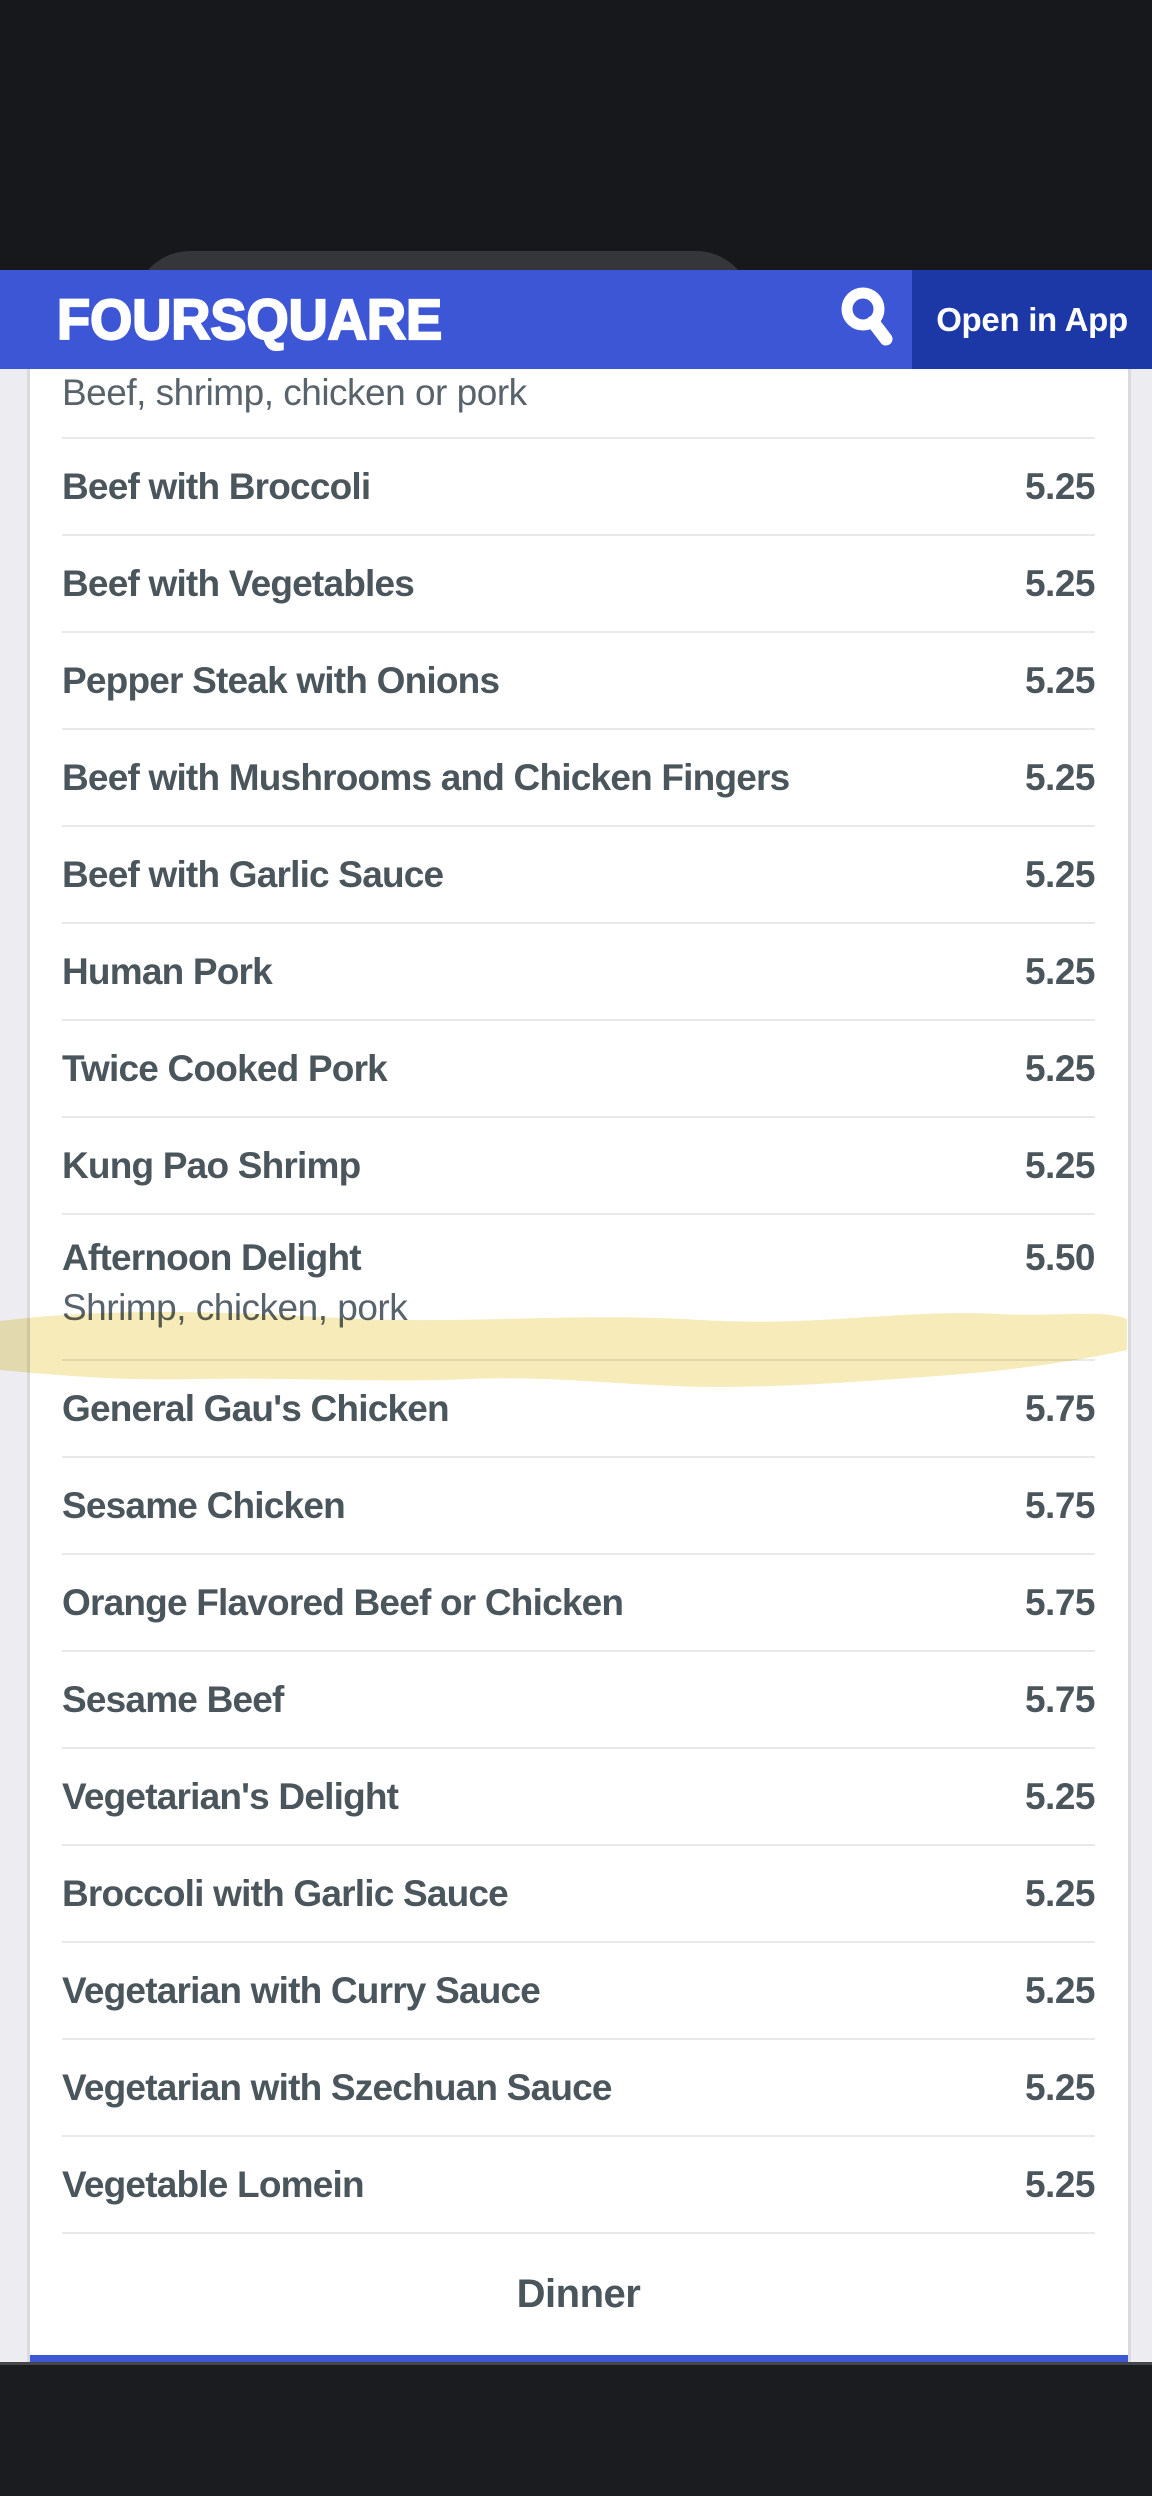  Describe the element at coordinates (578, 2293) in the screenshot. I see `menu-section-dinner: Dinner` at that location.